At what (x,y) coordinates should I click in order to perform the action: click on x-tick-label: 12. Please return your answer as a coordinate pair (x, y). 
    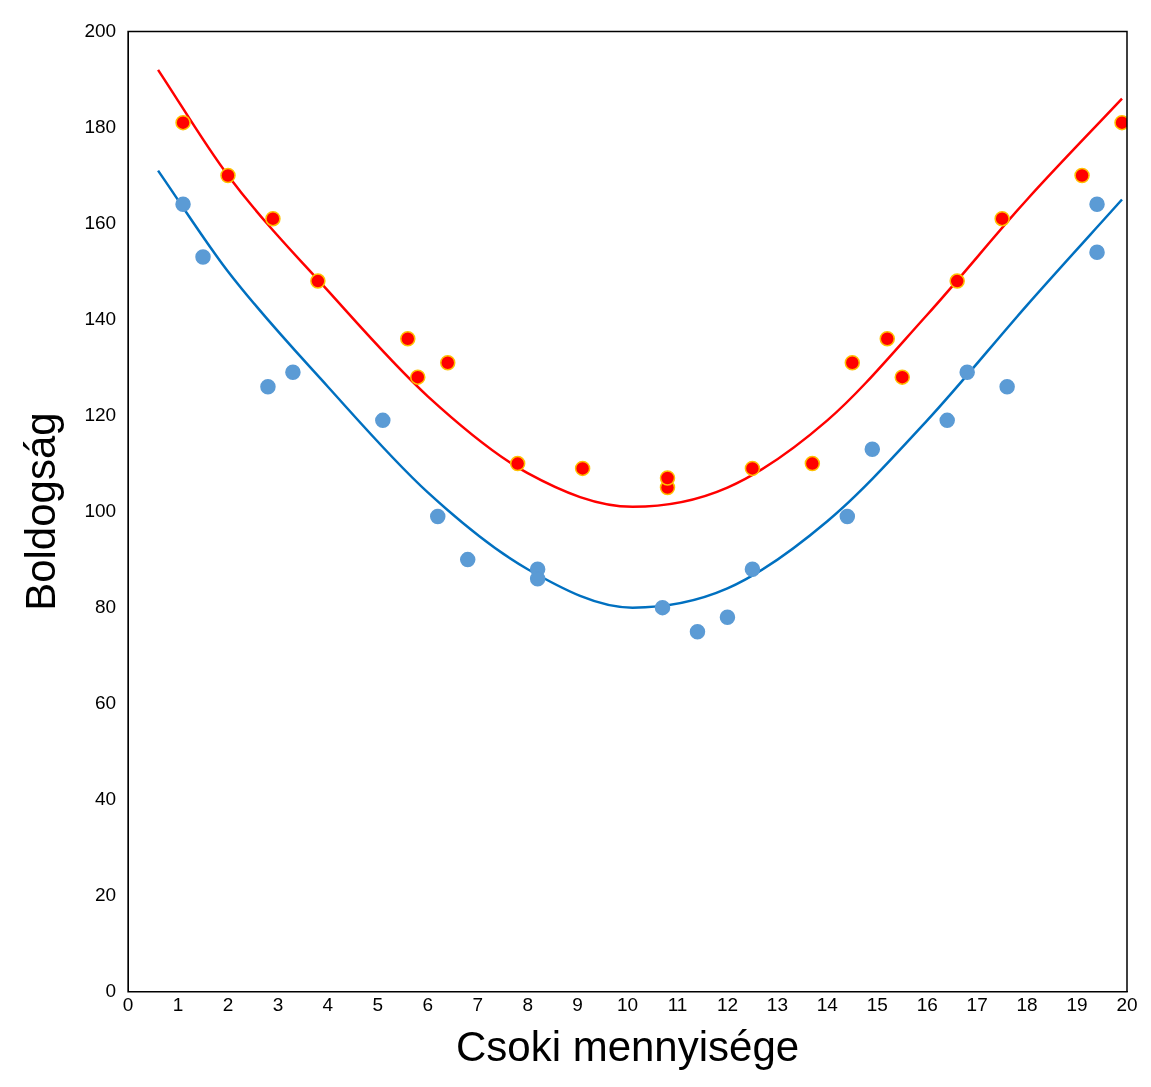
    Looking at the image, I should click on (727, 1005).